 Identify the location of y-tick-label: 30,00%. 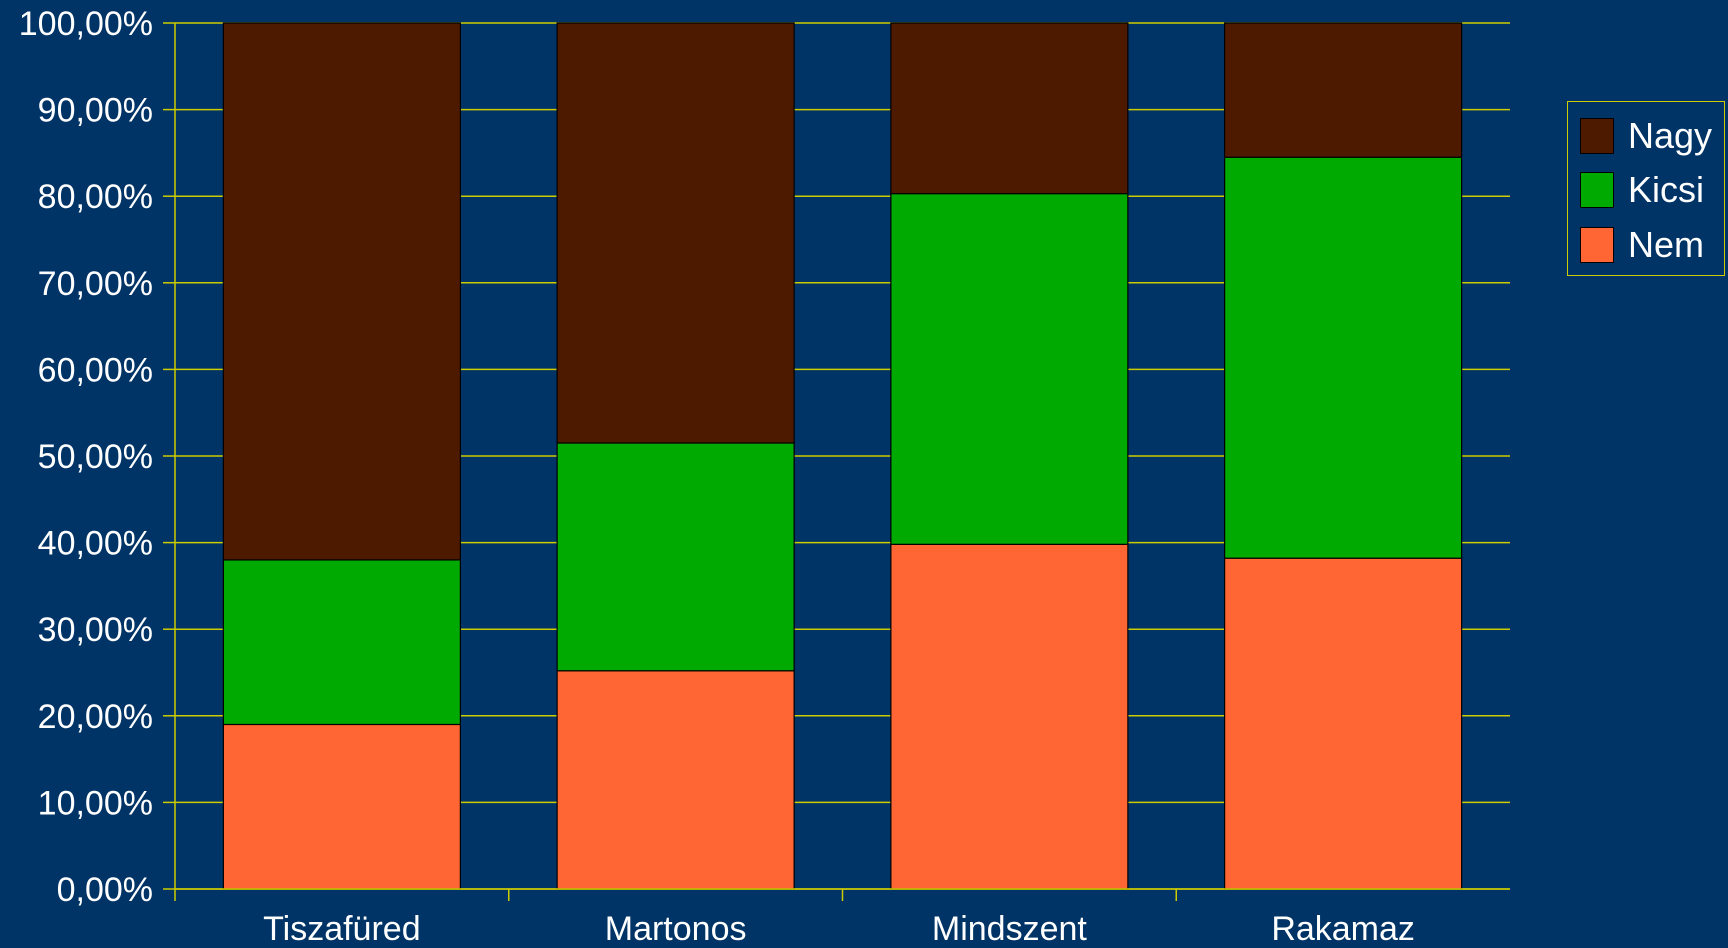
(95, 630).